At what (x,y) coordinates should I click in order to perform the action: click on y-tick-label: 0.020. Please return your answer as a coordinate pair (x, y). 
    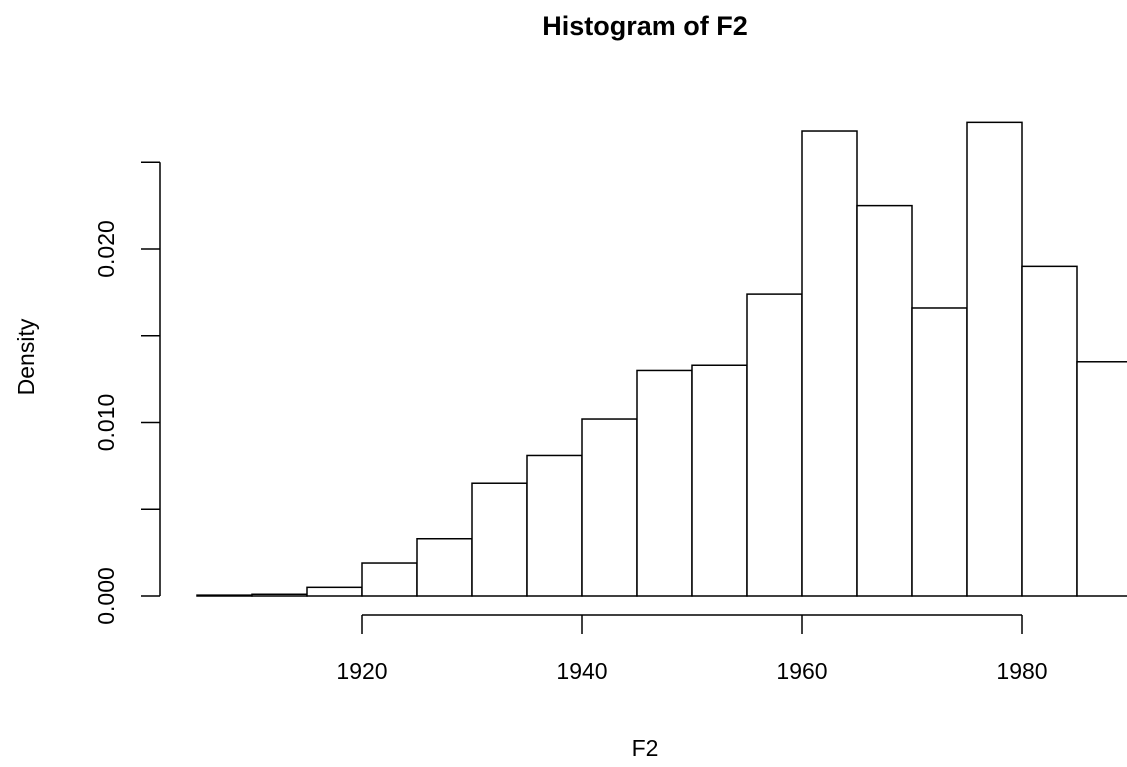
    Looking at the image, I should click on (106, 249).